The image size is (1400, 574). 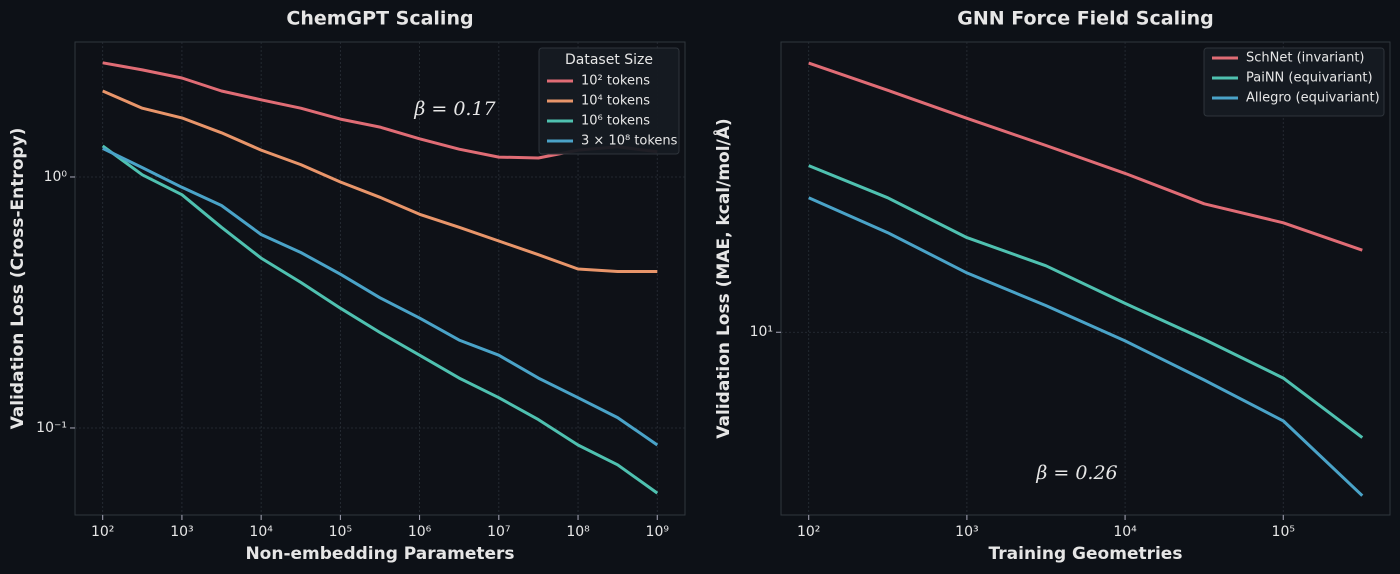 What do you see at coordinates (1085, 19) in the screenshot?
I see `chart-title: GNN Force Field Scaling` at bounding box center [1085, 19].